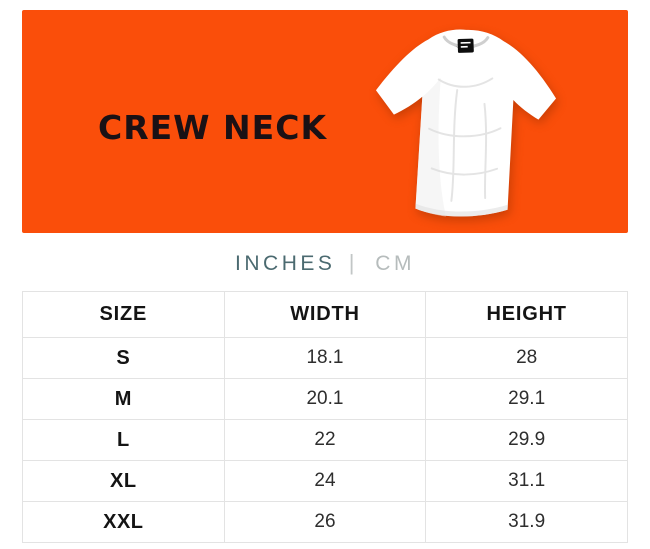  I want to click on size-cell: M, so click(123, 399).